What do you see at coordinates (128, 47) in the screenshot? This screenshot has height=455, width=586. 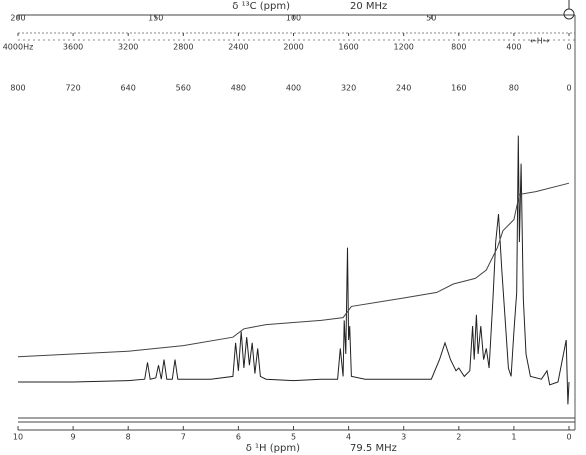 I see `hz-tick-label: 3200` at bounding box center [128, 47].